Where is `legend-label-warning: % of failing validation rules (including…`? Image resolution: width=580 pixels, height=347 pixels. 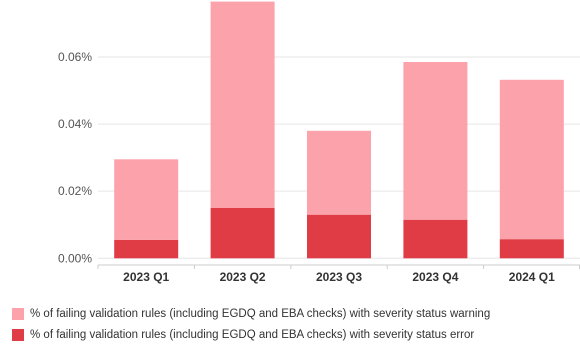
legend-label-warning: % of failing validation rules (including… is located at coordinates (260, 314).